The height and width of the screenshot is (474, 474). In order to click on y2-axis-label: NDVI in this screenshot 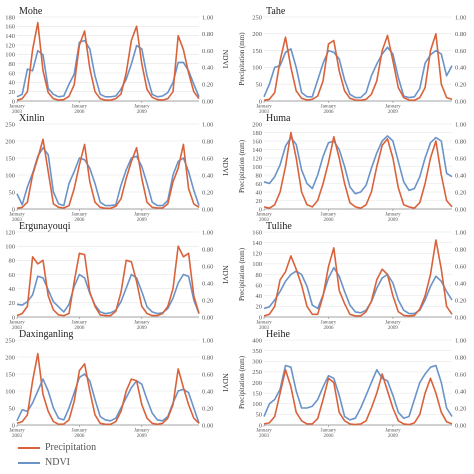, I will do `click(225, 382)`.